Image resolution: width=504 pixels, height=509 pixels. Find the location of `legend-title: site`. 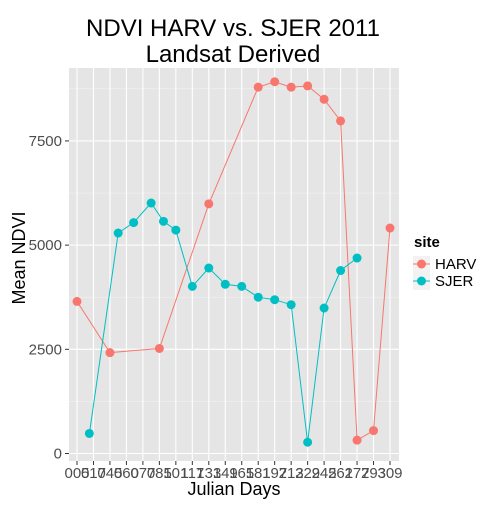

legend-title: site is located at coordinates (427, 242).